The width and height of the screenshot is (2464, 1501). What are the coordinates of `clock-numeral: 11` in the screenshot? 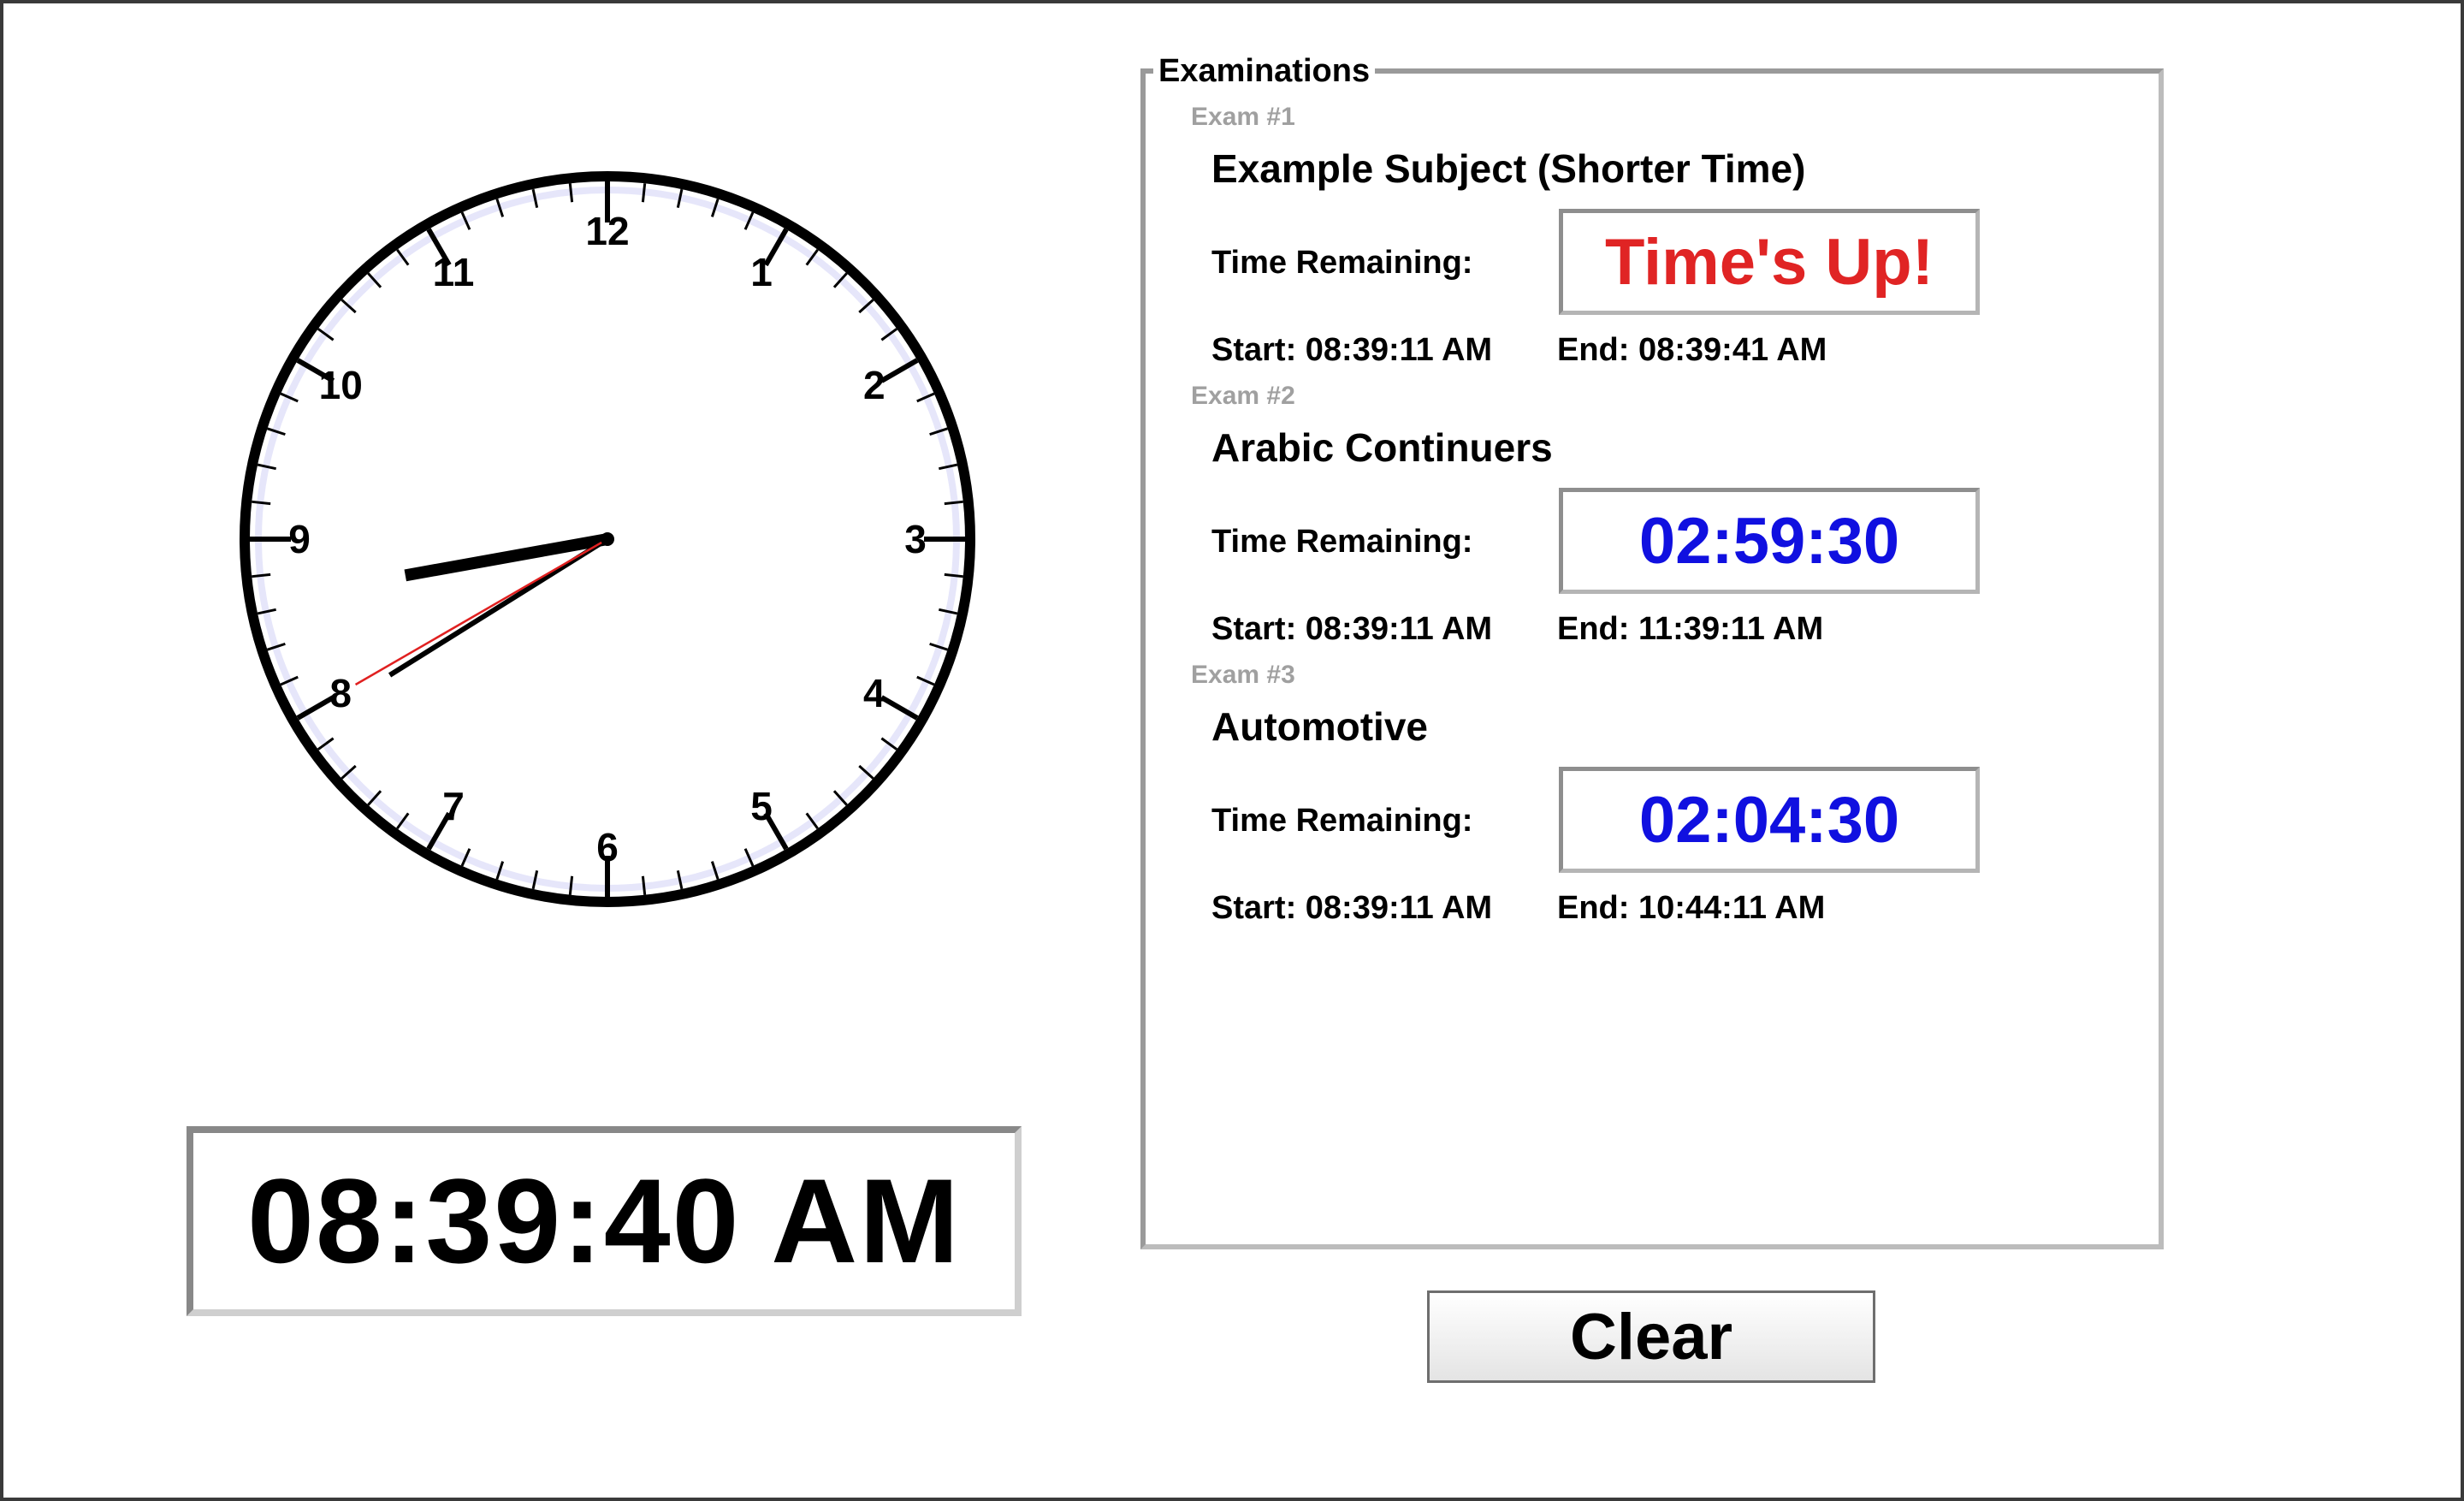 It's located at (454, 272).